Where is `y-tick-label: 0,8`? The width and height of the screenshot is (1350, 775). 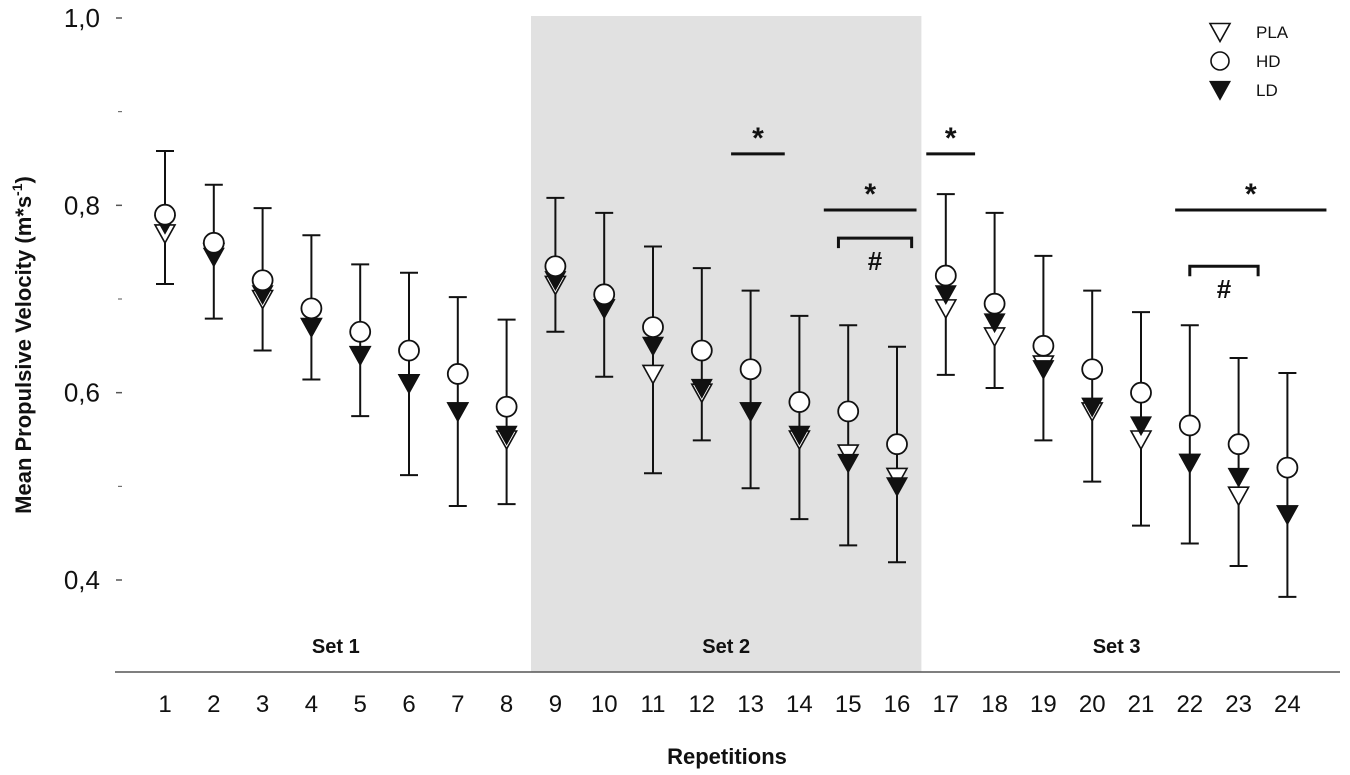
y-tick-label: 0,8 is located at coordinates (82, 205).